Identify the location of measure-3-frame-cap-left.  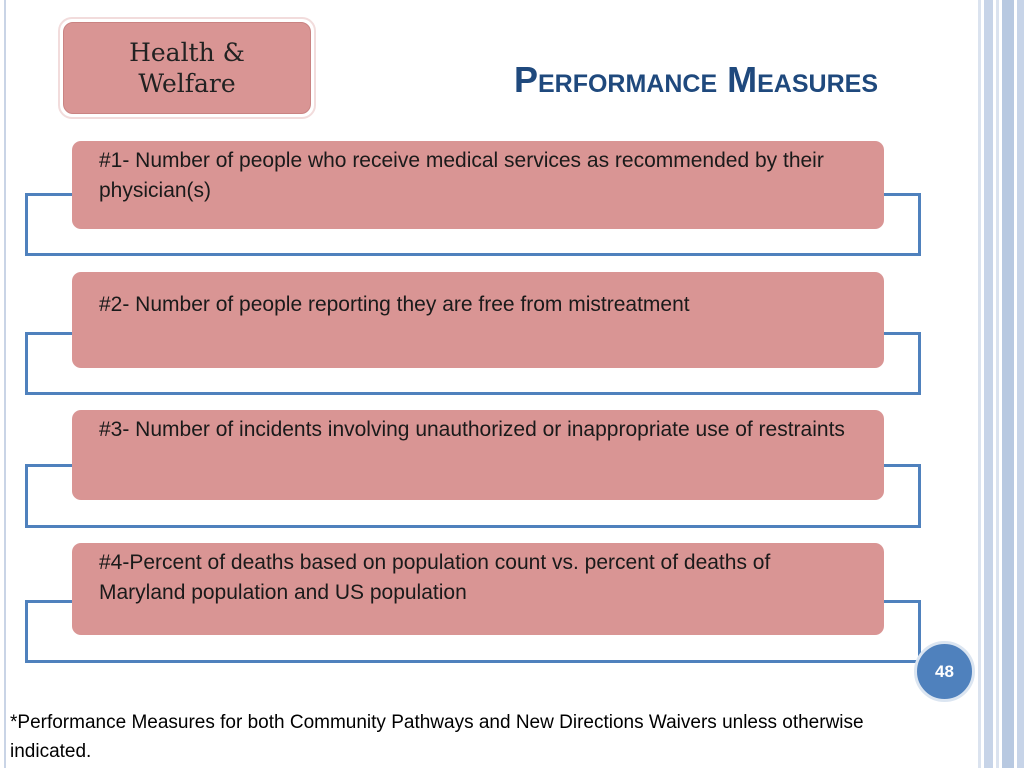
(48, 465).